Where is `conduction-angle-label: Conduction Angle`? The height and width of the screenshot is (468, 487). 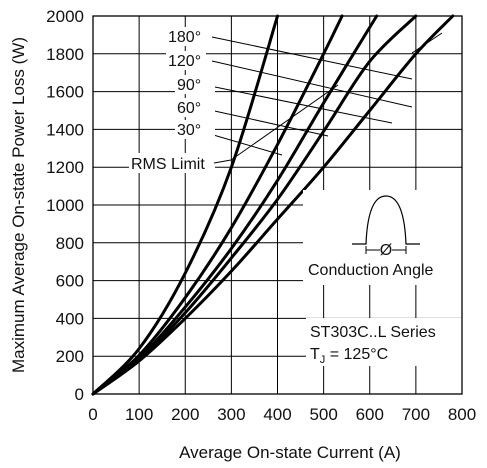 conduction-angle-label: Conduction Angle is located at coordinates (371, 270).